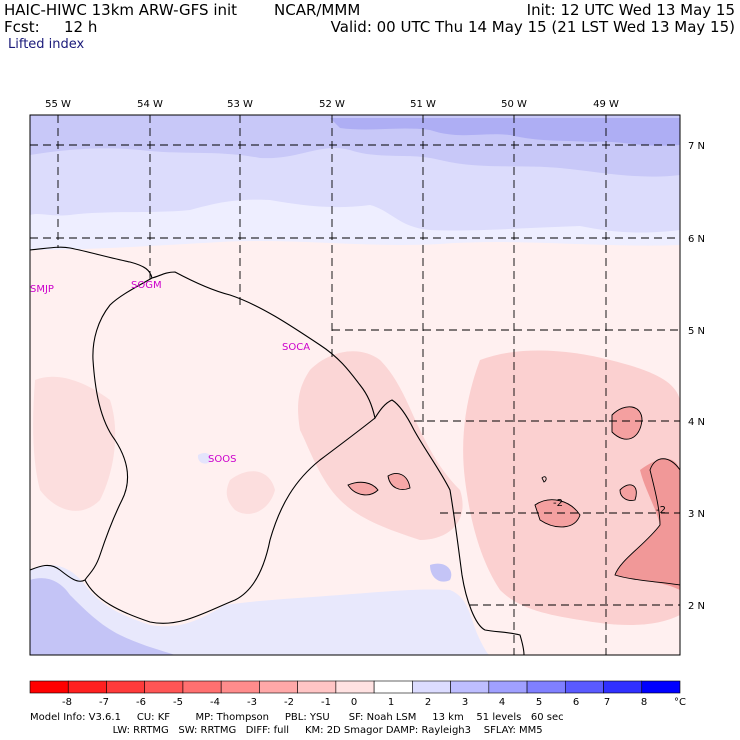 This screenshot has width=740, height=740. What do you see at coordinates (178, 702) in the screenshot?
I see `colorbar-tick: -5` at bounding box center [178, 702].